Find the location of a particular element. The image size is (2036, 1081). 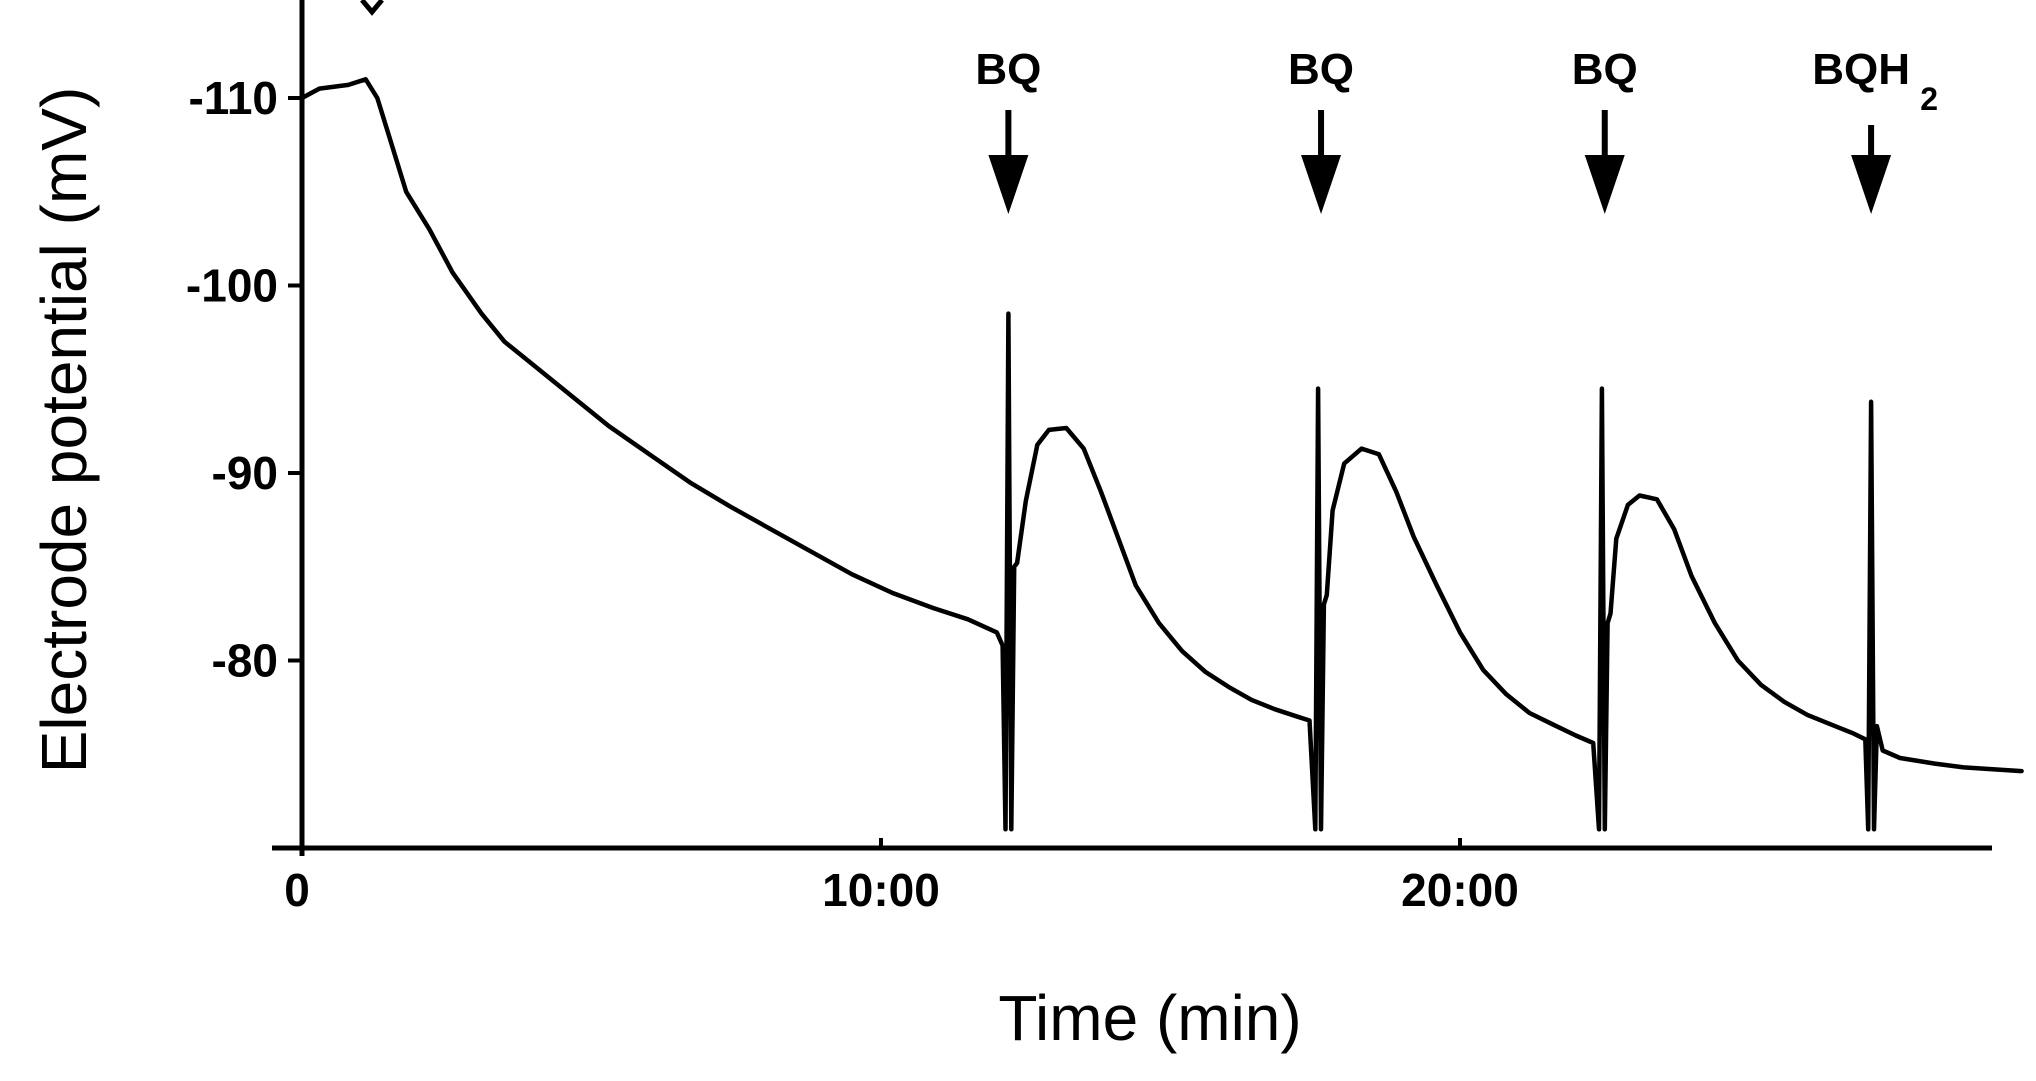

x-tick-label: 10:00 is located at coordinates (881, 890).